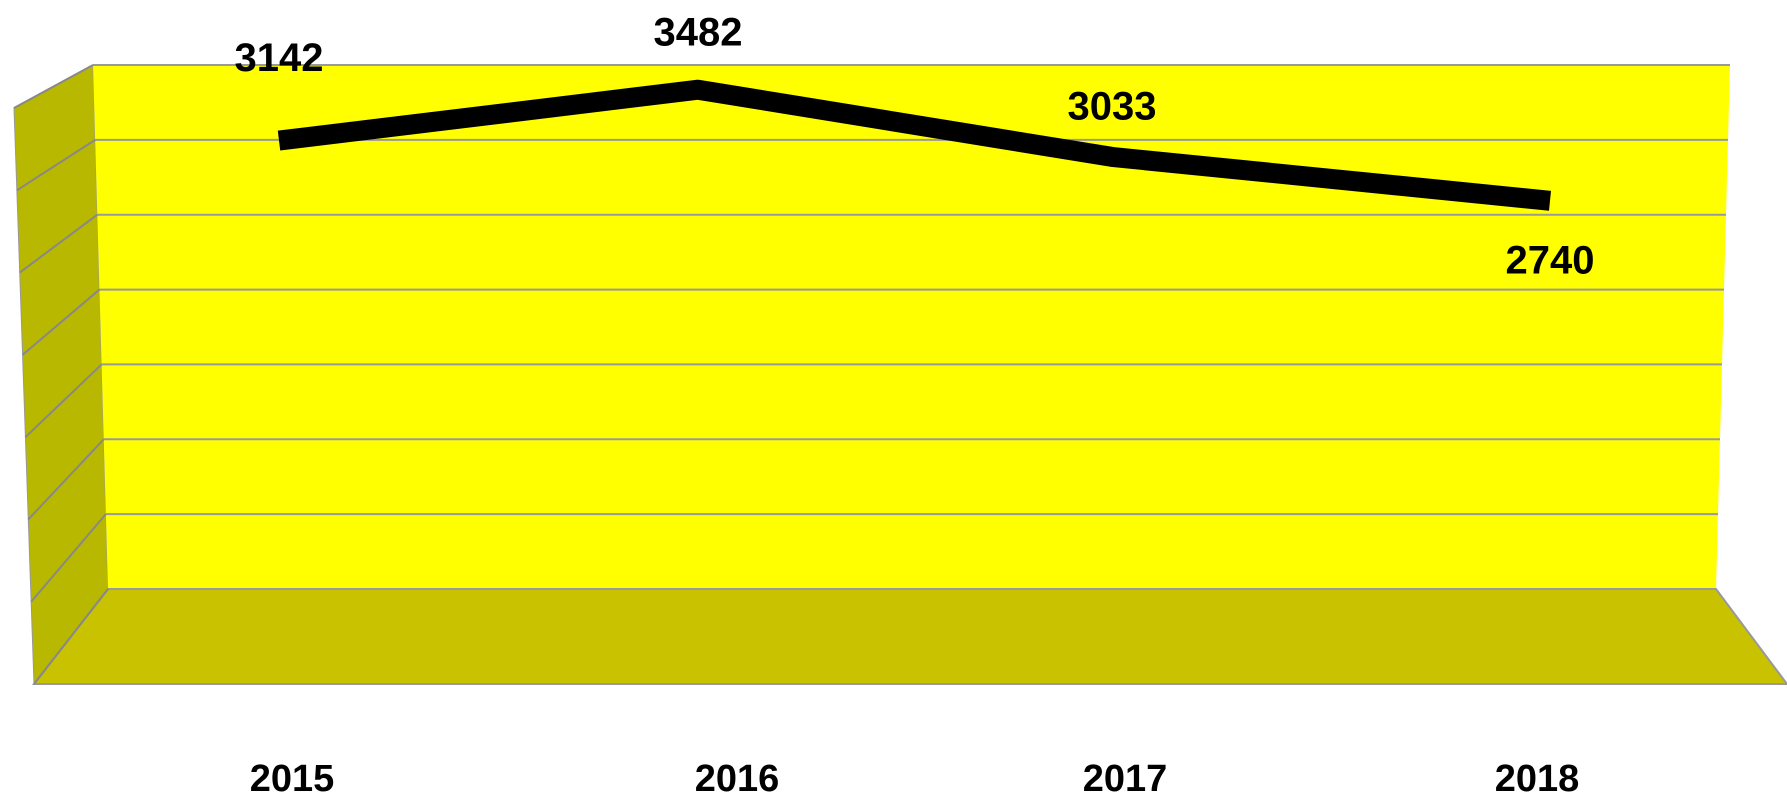  I want to click on x-tick-label: 2017, so click(1125, 779).